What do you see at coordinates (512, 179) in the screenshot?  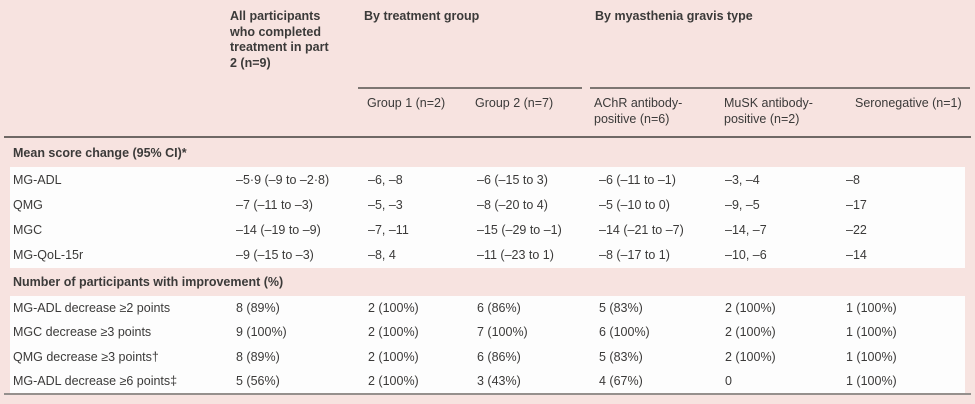 I see `cell-group2: –6 (–15 to 3)` at bounding box center [512, 179].